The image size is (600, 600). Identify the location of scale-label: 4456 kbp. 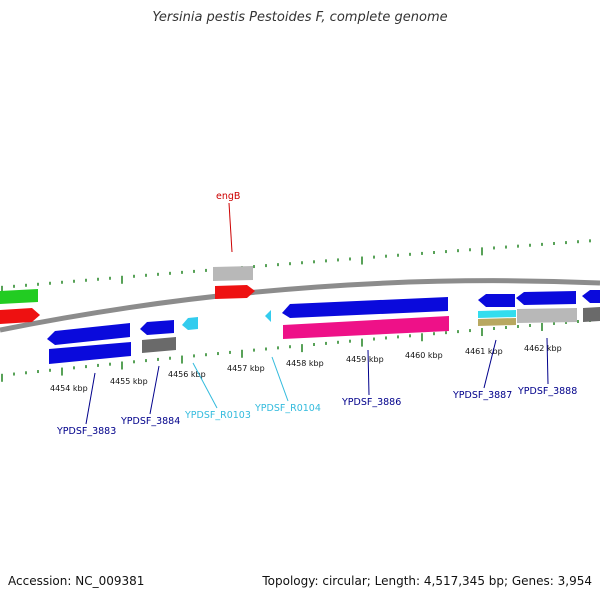
(187, 374).